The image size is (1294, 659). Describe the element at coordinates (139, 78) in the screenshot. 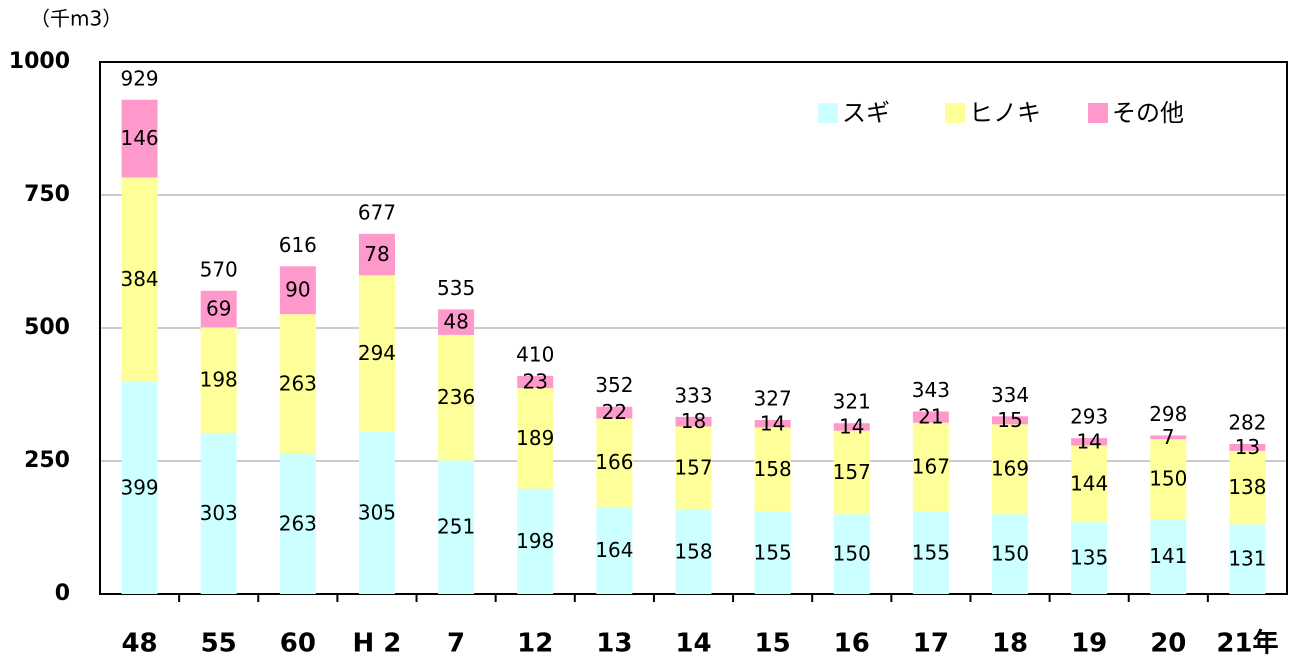

I see `total-label: 929` at that location.